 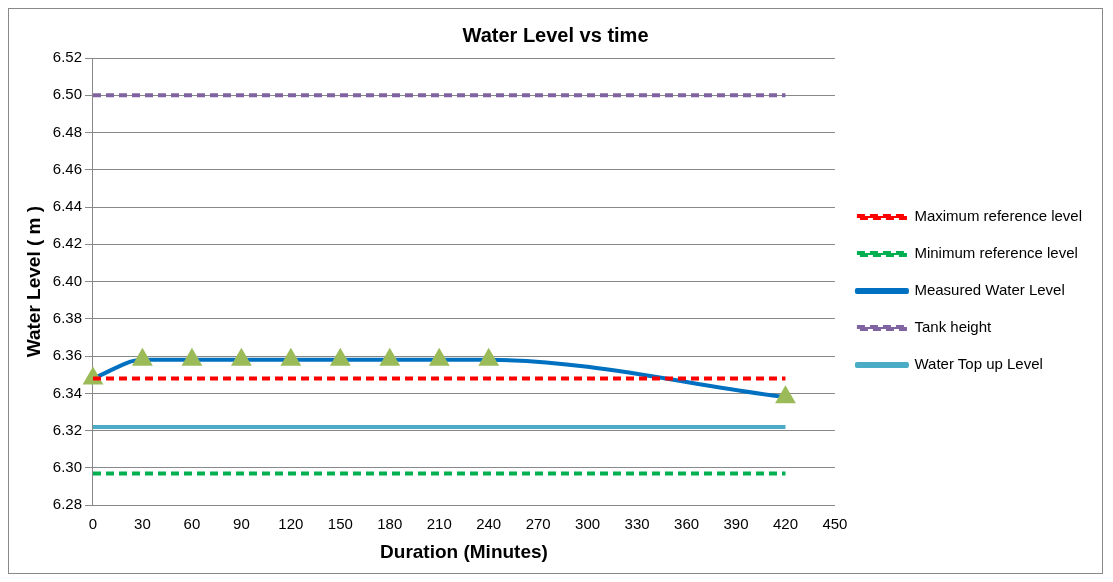 I want to click on y-tick-label: 6.46, so click(x=67, y=168).